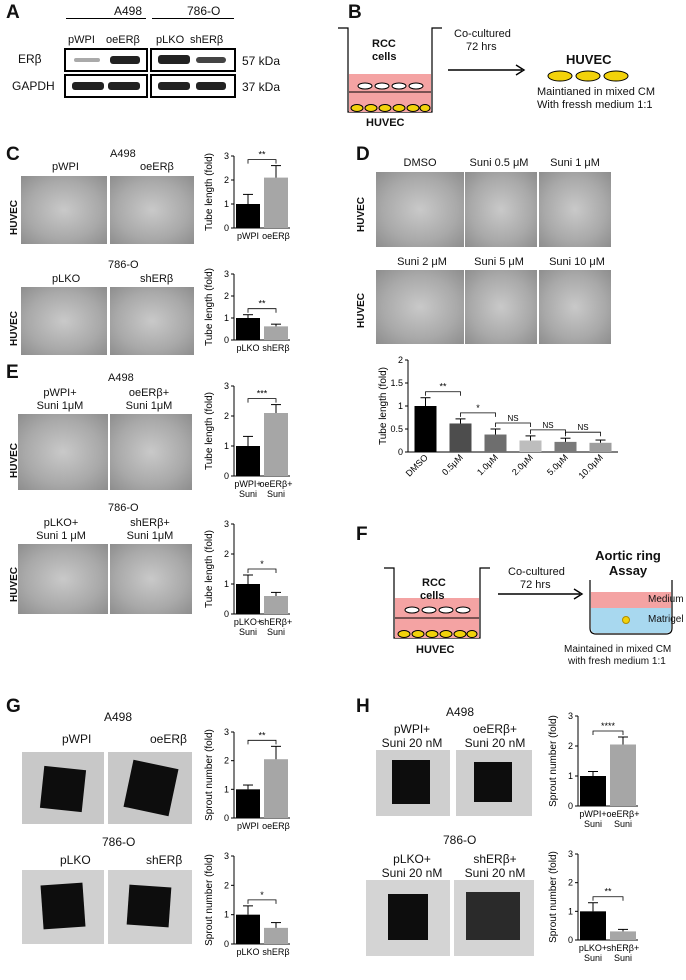 This screenshot has width=686, height=980. Describe the element at coordinates (261, 87) in the screenshot. I see `kda-label: 37 kDa` at that location.